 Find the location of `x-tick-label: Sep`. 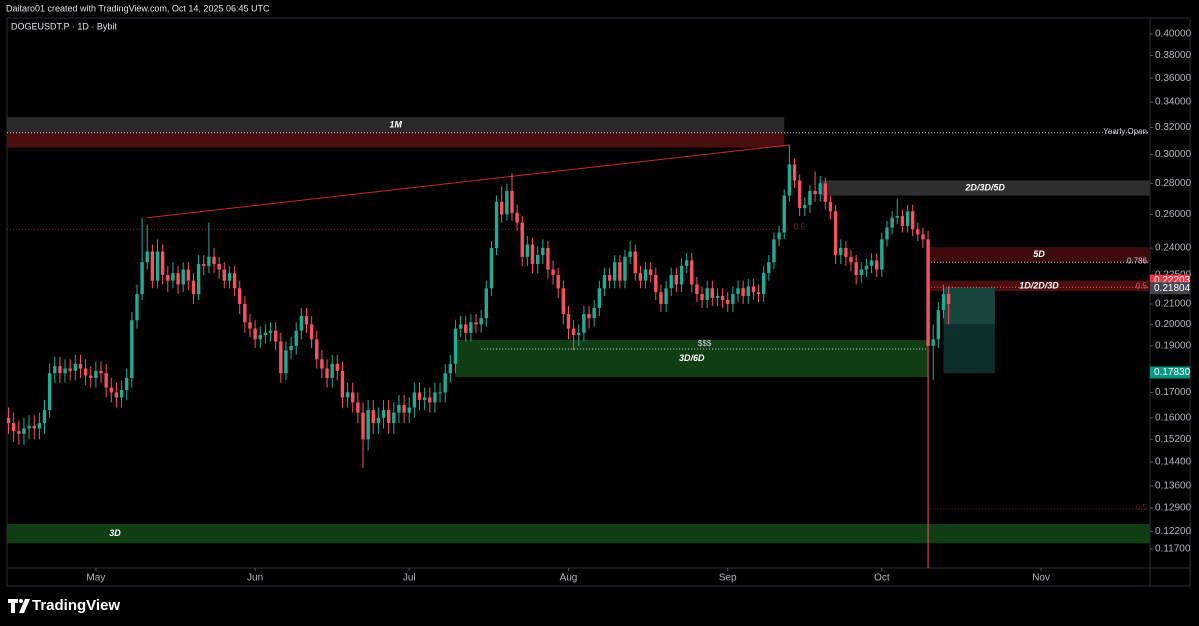

x-tick-label: Sep is located at coordinates (728, 578).